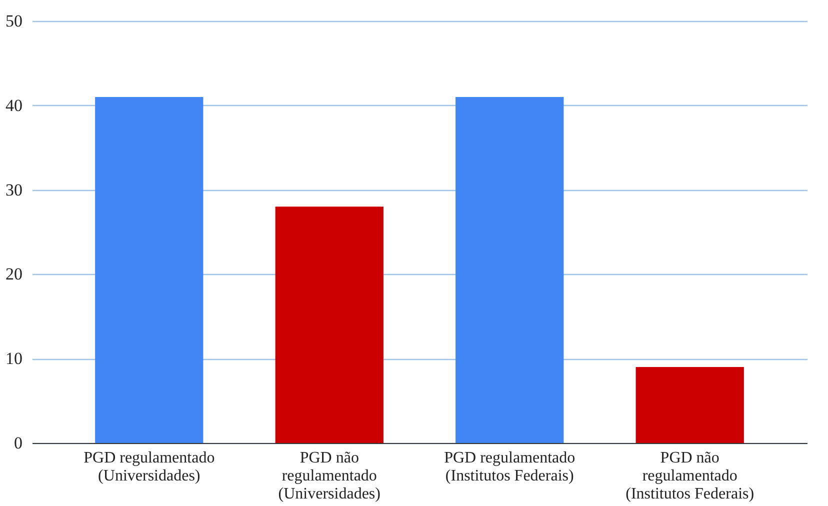 The height and width of the screenshot is (506, 828). I want to click on y-tick-label: 10, so click(14, 358).